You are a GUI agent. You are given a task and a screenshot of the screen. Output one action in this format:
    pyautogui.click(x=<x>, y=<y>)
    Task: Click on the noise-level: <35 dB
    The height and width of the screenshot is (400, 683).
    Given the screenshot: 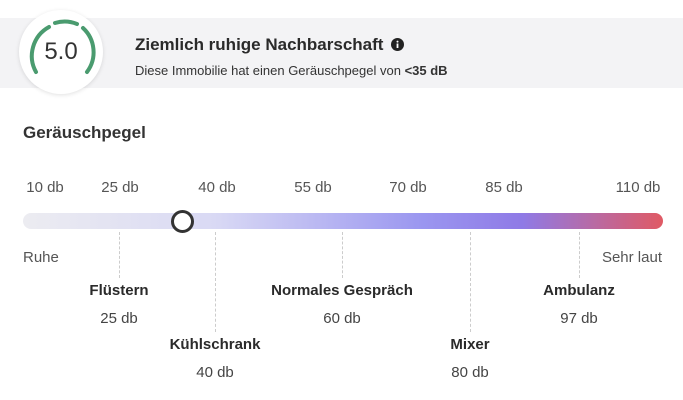 What is the action you would take?
    pyautogui.click(x=426, y=70)
    